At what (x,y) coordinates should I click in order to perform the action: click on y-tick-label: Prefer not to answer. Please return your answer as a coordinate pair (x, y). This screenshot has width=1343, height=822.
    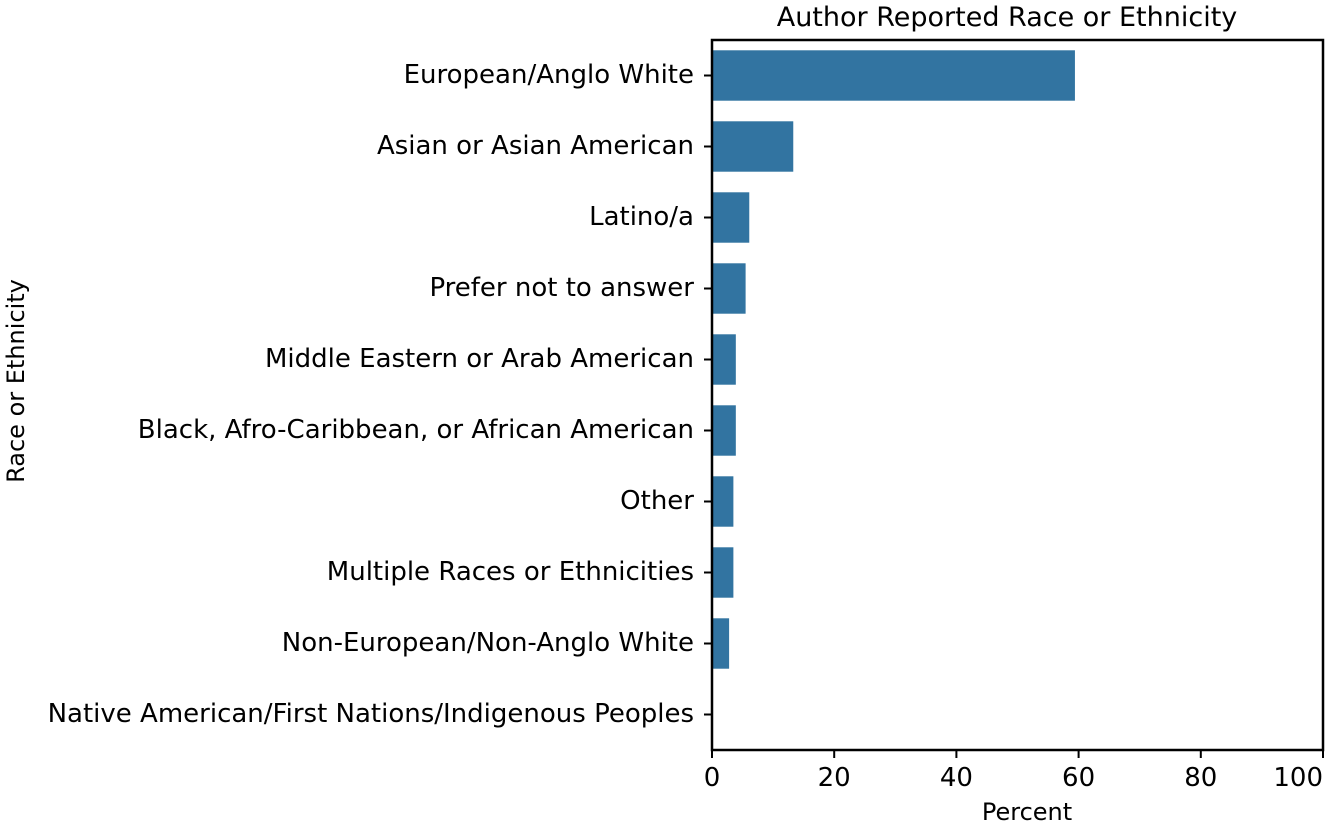
    Looking at the image, I should click on (561, 288).